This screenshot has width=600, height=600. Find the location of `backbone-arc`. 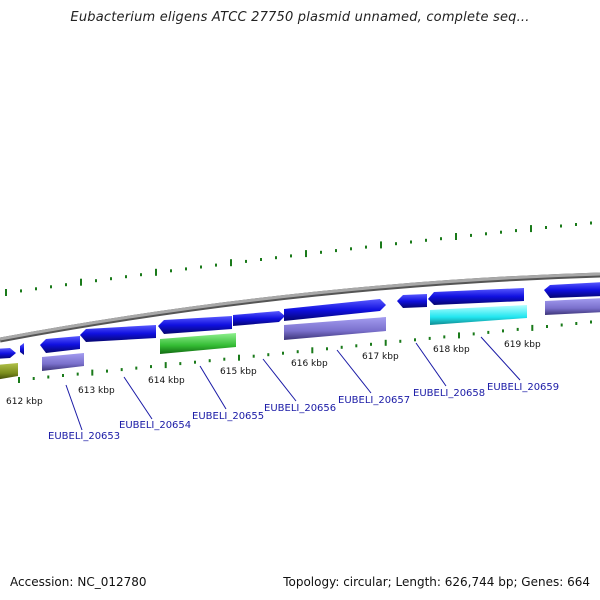

backbone-arc is located at coordinates (300, 306).